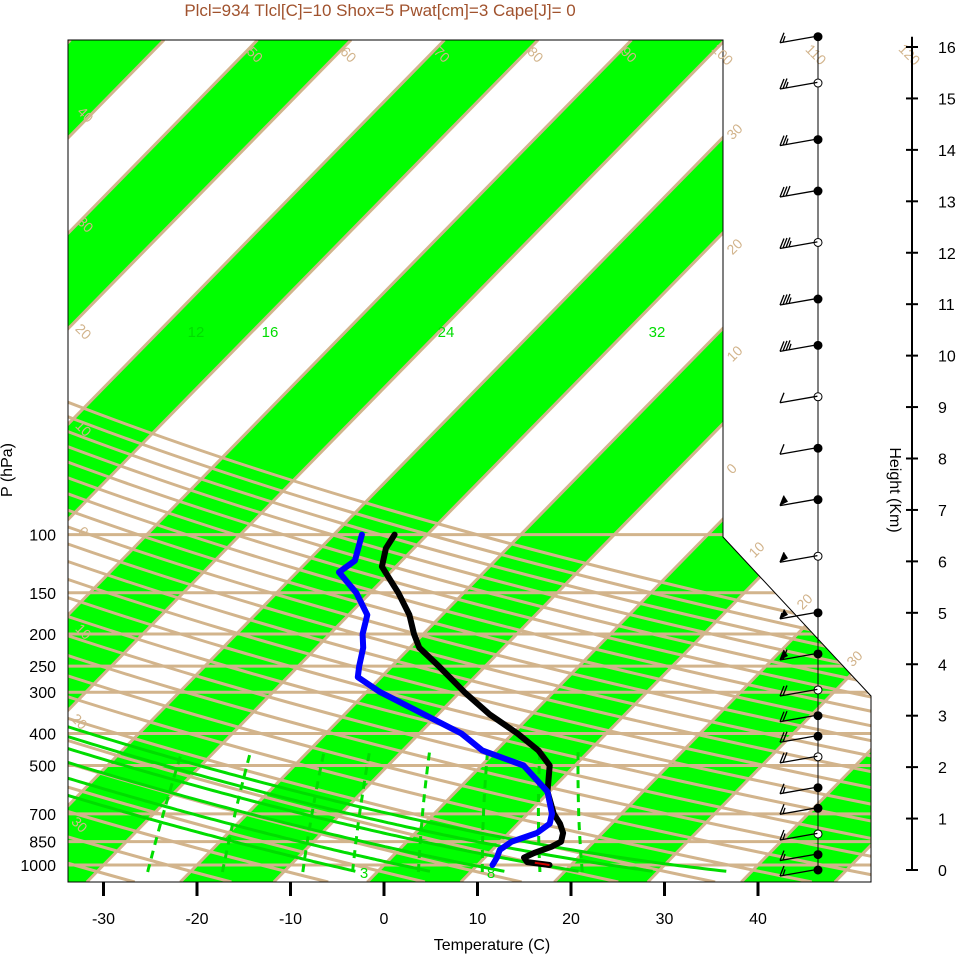 The width and height of the screenshot is (961, 957). Describe the element at coordinates (364, 873) in the screenshot. I see `saturation-label: 3` at that location.